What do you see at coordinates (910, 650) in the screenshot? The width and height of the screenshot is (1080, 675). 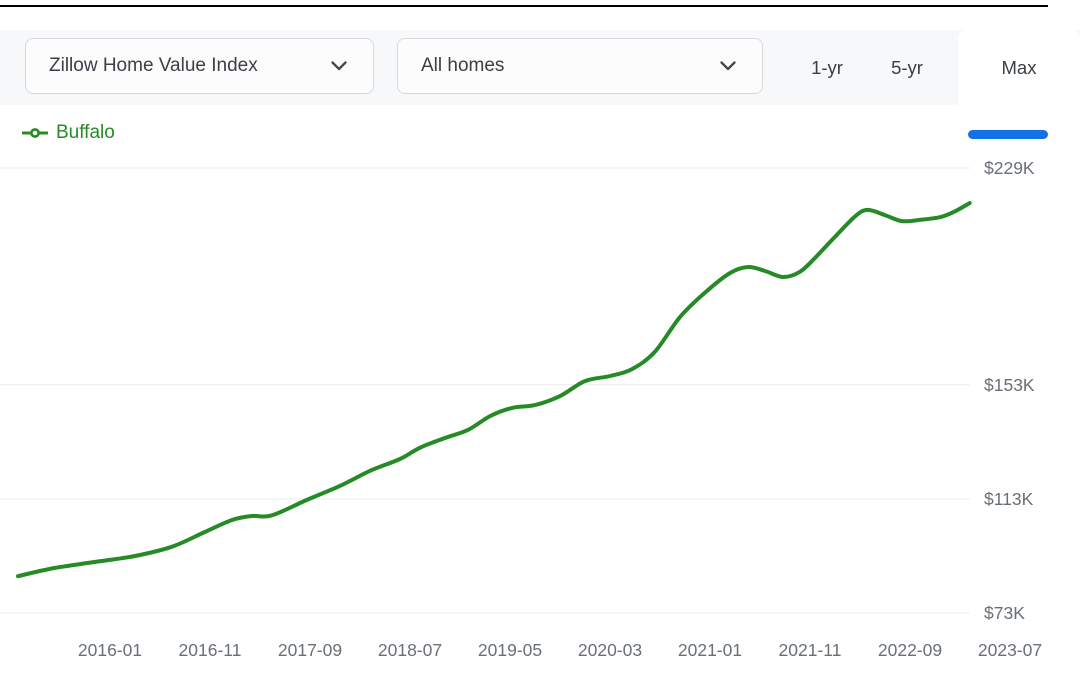 I see `x-axis-tick-label: 2022-09` at bounding box center [910, 650].